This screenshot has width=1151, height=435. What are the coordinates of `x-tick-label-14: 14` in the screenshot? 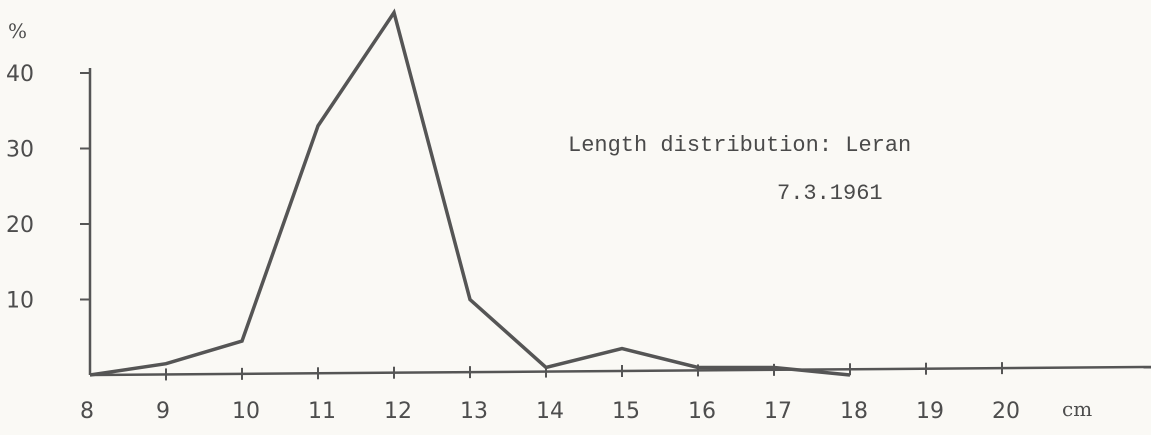 It's located at (550, 411).